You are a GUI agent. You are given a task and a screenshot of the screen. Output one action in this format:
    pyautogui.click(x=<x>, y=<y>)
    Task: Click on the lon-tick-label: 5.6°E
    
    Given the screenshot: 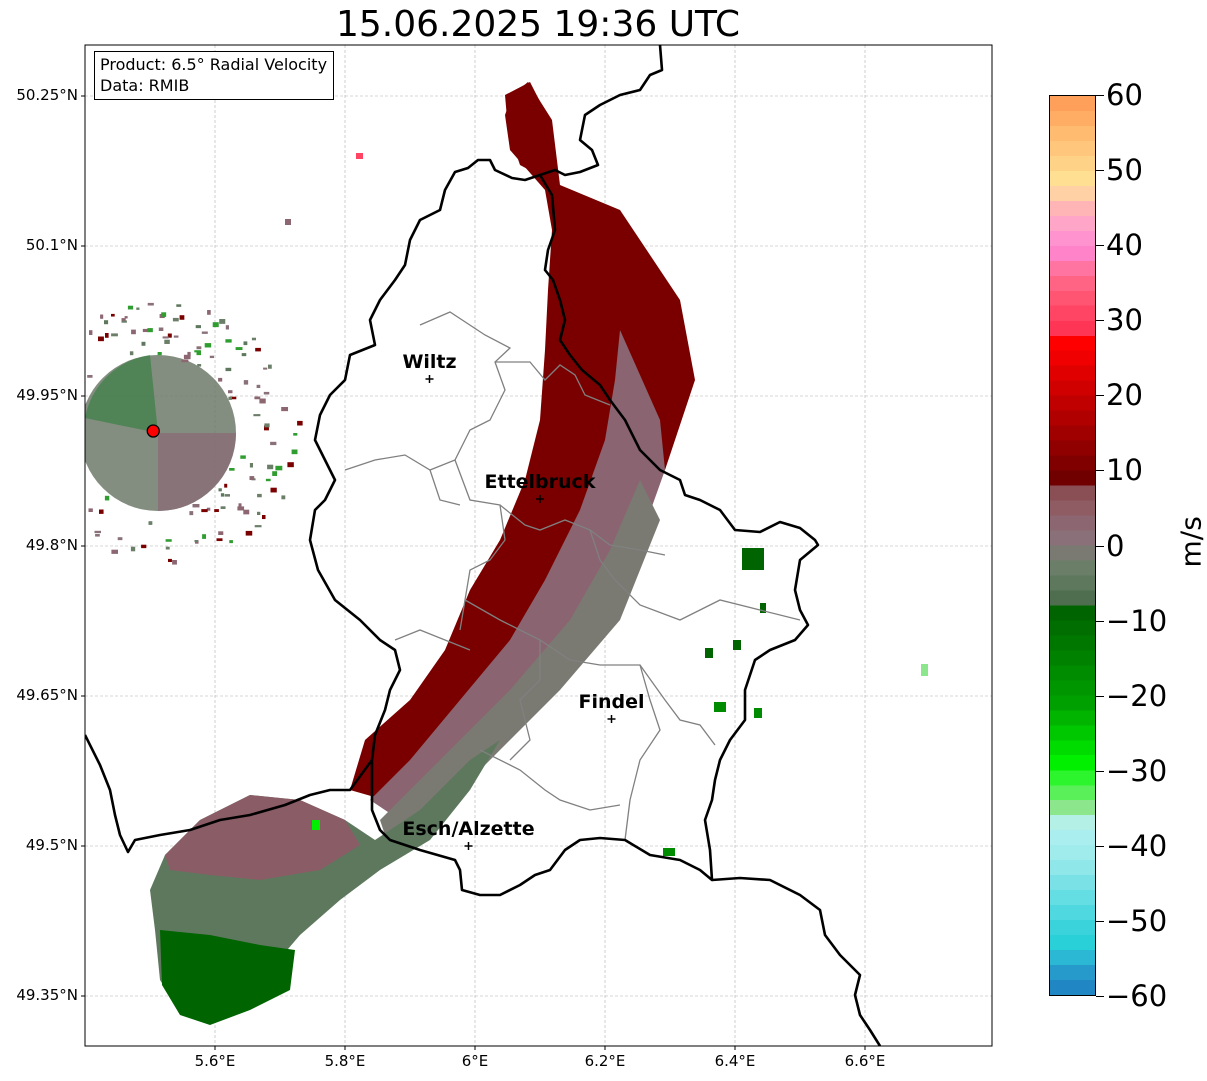 What is the action you would take?
    pyautogui.click(x=215, y=1061)
    